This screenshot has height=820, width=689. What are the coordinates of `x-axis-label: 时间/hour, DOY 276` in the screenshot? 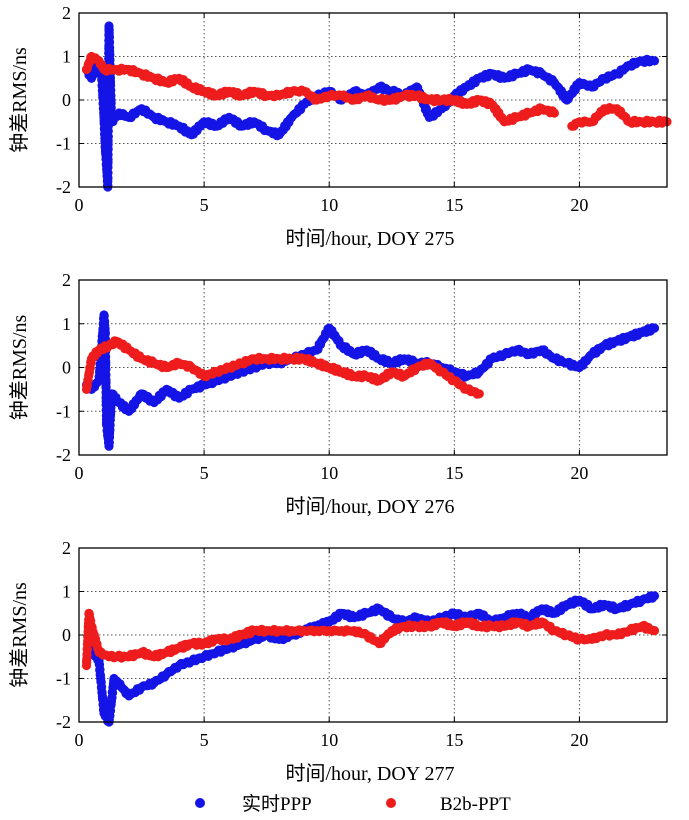 It's located at (369, 506).